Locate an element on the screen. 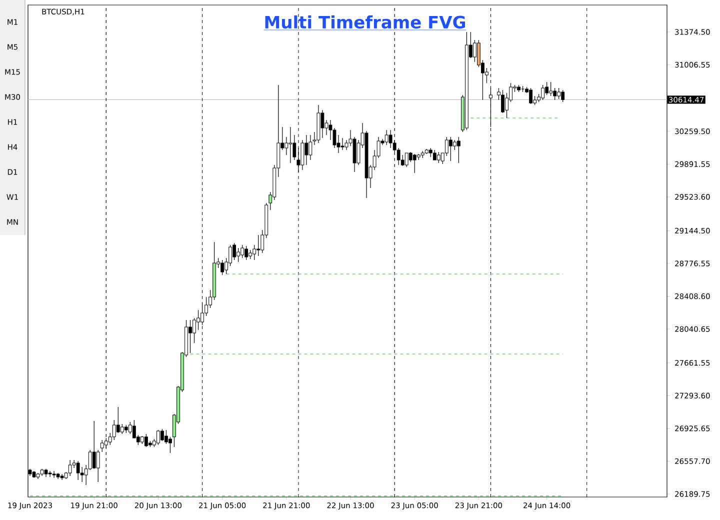 This screenshot has width=720, height=520. chart-title: Multi Timeframe FVG is located at coordinates (365, 22).